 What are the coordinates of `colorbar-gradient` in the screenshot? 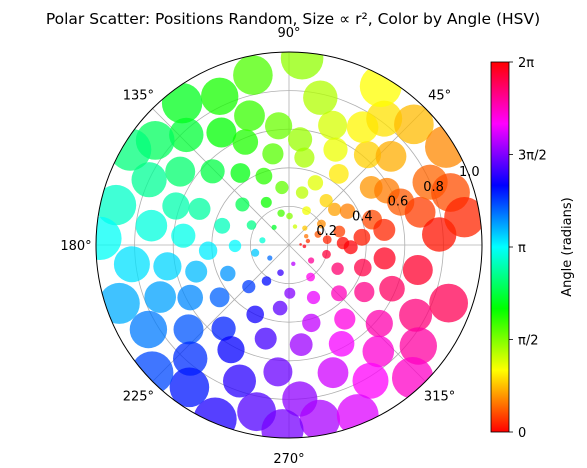 It's located at (500, 247).